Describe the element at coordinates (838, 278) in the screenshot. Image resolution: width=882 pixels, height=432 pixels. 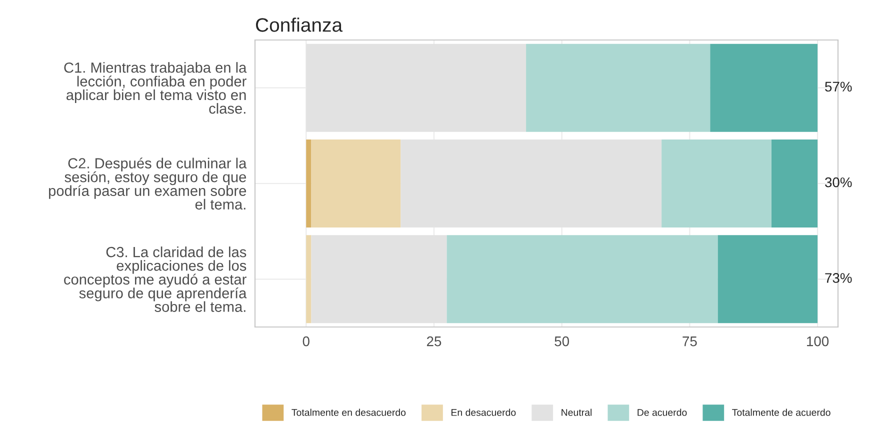
I see `annotation: 73%` at that location.